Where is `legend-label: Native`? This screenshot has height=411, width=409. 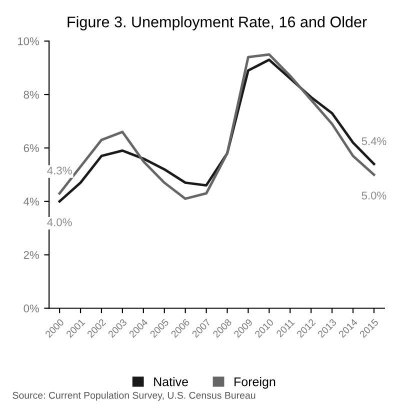 legend-label: Native is located at coordinates (171, 381).